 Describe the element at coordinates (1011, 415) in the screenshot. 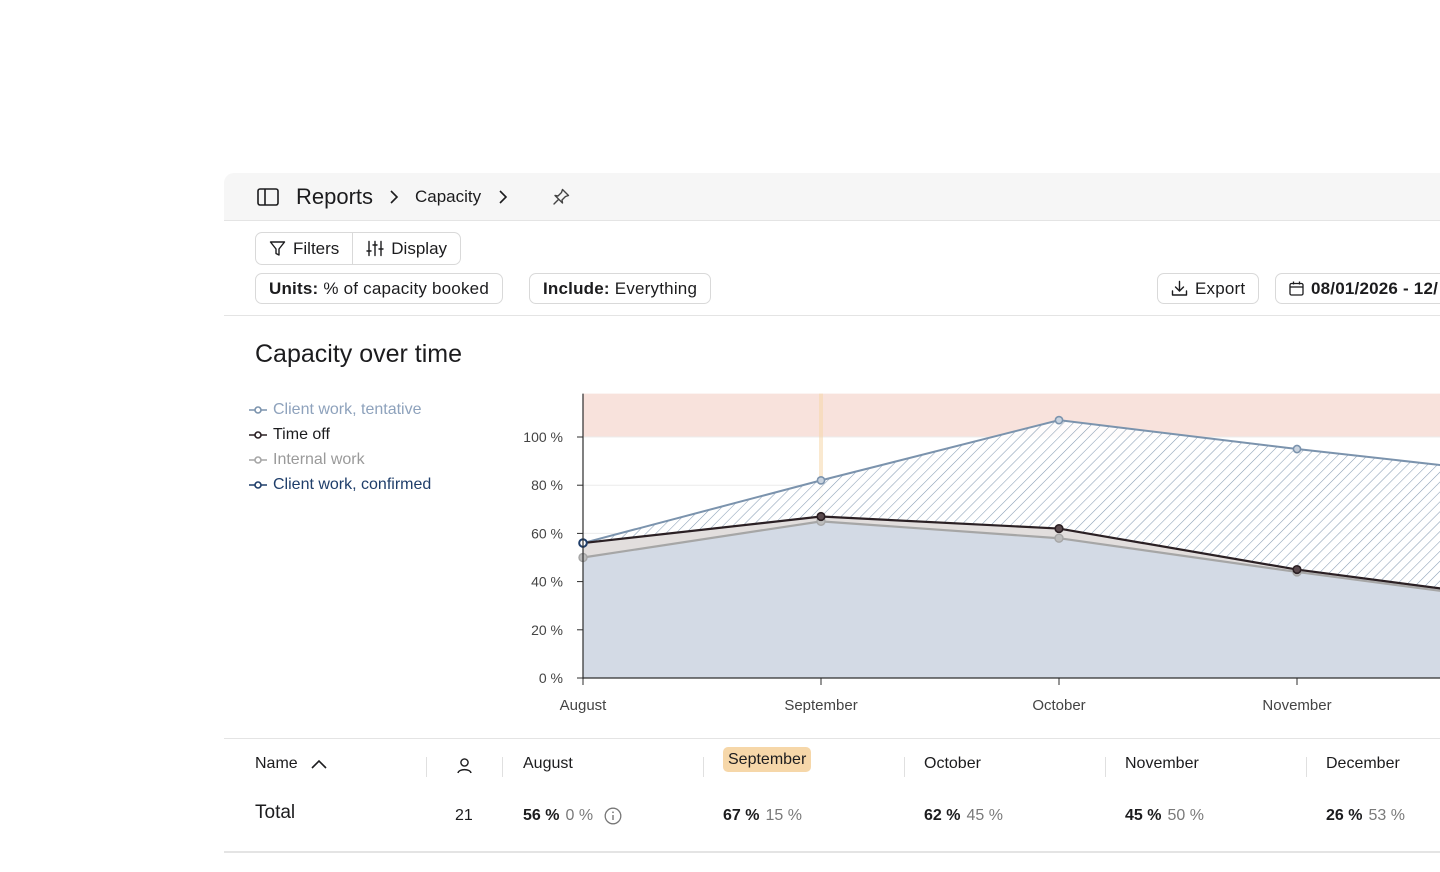

I see `over-capacity-band` at that location.